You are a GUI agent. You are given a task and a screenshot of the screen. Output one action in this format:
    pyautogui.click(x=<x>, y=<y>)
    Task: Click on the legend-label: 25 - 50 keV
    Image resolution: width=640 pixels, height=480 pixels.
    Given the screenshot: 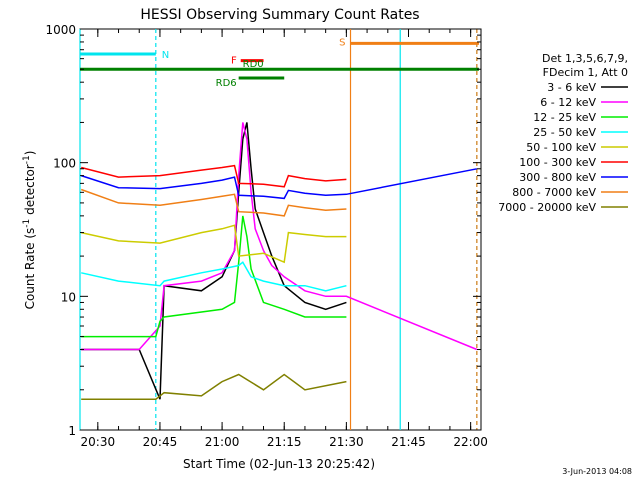 What is the action you would take?
    pyautogui.click(x=564, y=132)
    